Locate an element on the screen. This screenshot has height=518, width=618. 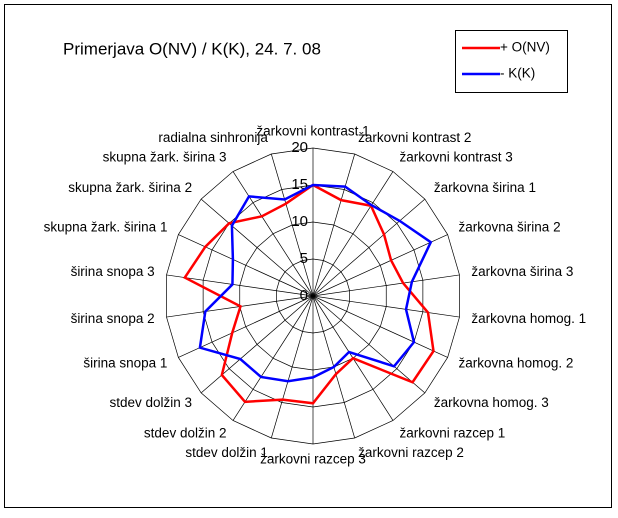
category-label: žarkovni razcep 1 is located at coordinates (453, 433).